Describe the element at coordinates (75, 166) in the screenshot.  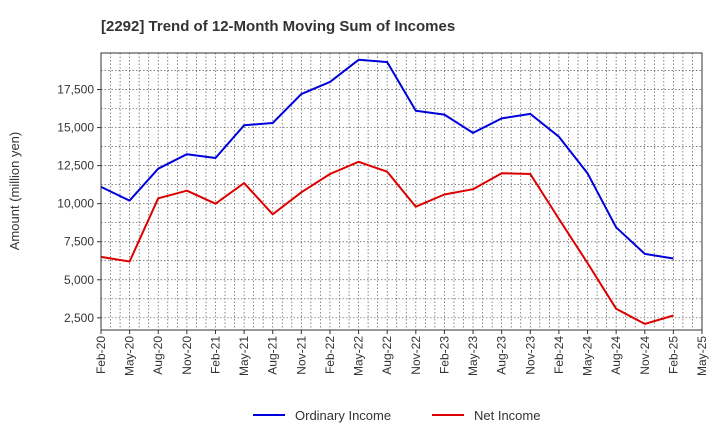
I see `y-tick-label: 12,500` at that location.